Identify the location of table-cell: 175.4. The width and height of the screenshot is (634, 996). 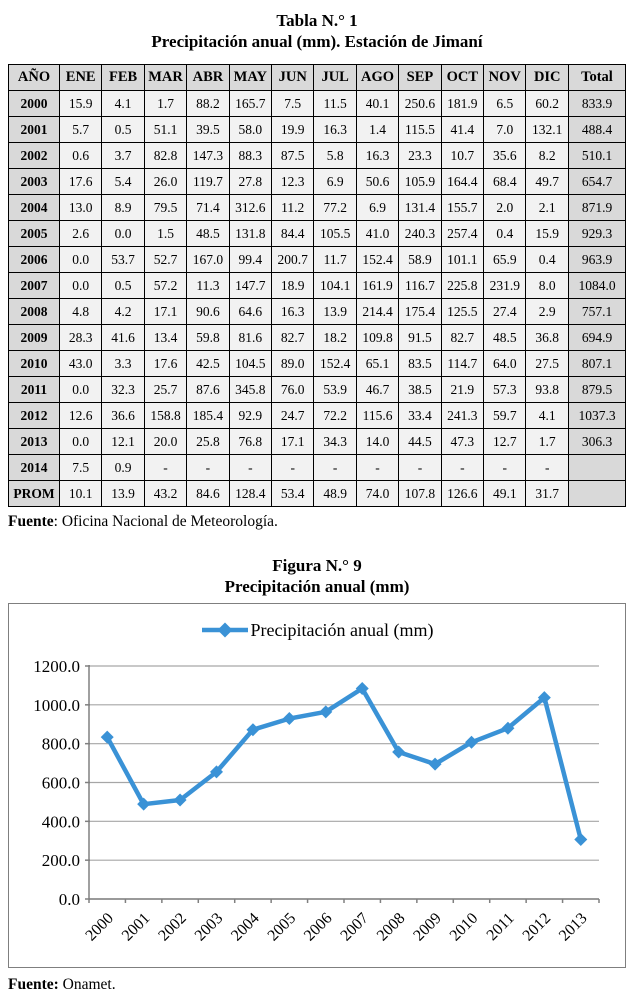
(420, 311).